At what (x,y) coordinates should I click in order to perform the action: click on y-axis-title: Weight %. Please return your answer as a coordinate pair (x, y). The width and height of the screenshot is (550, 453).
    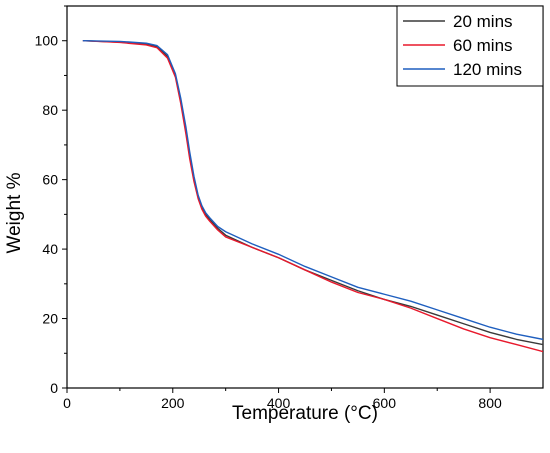
    Looking at the image, I should click on (14, 212).